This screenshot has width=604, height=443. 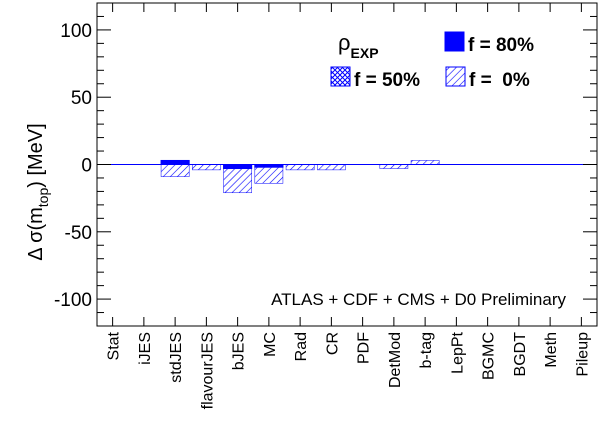 What do you see at coordinates (300, 167) in the screenshot?
I see `bar-diagonal-rad` at bounding box center [300, 167].